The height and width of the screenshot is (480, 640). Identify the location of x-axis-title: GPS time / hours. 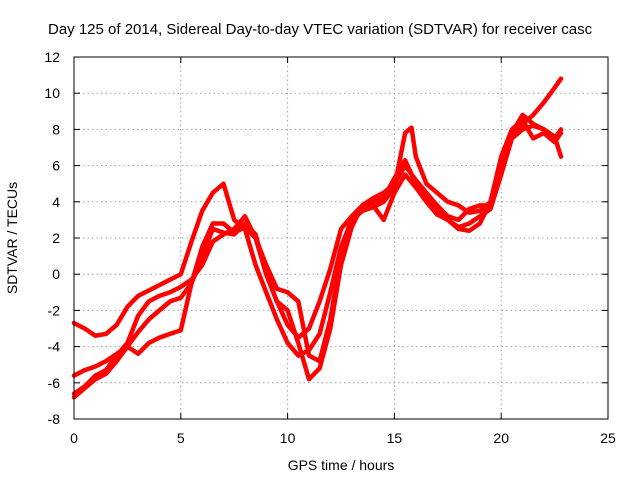
(341, 465).